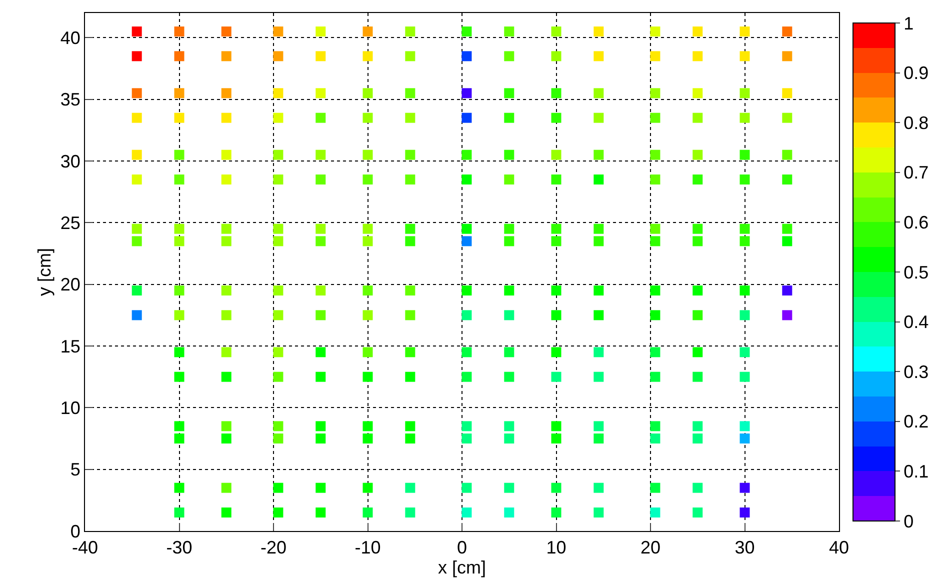 The width and height of the screenshot is (951, 584). What do you see at coordinates (916, 272) in the screenshot?
I see `color-bar-label: 0.5` at bounding box center [916, 272].